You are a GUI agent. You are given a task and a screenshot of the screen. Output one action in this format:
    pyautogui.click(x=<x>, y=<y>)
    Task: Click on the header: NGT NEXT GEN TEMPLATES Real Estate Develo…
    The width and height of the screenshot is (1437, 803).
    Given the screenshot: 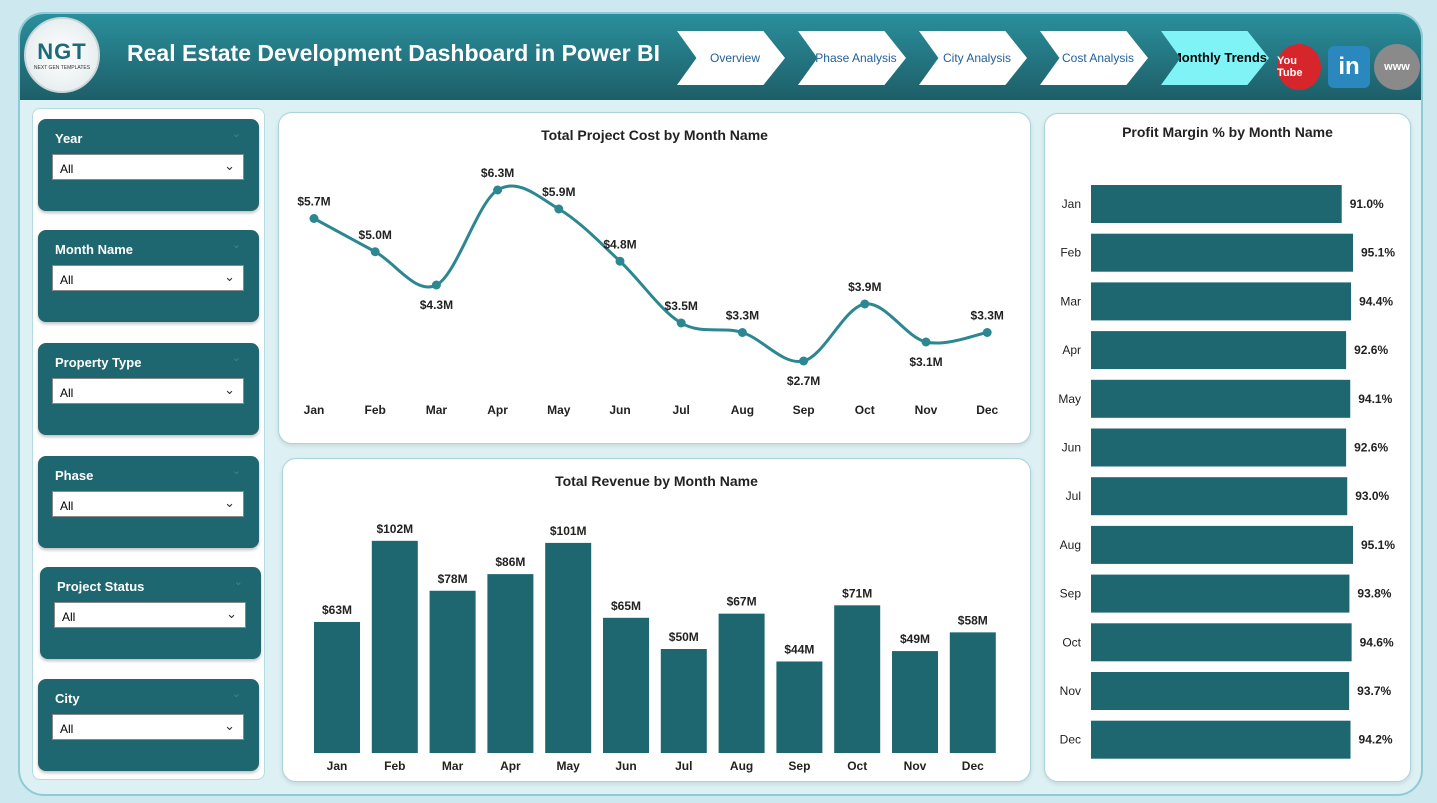 What is the action you would take?
    pyautogui.click(x=720, y=57)
    